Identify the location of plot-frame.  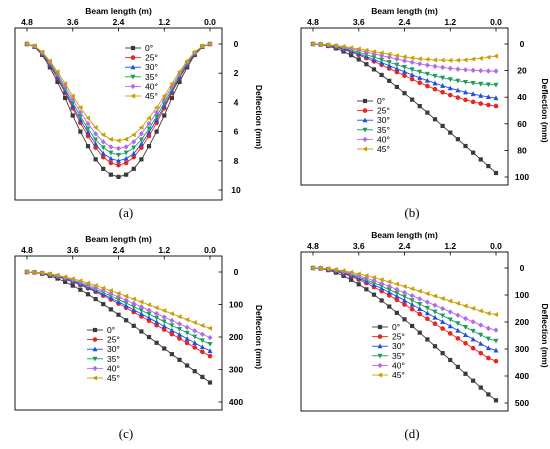
(118, 114).